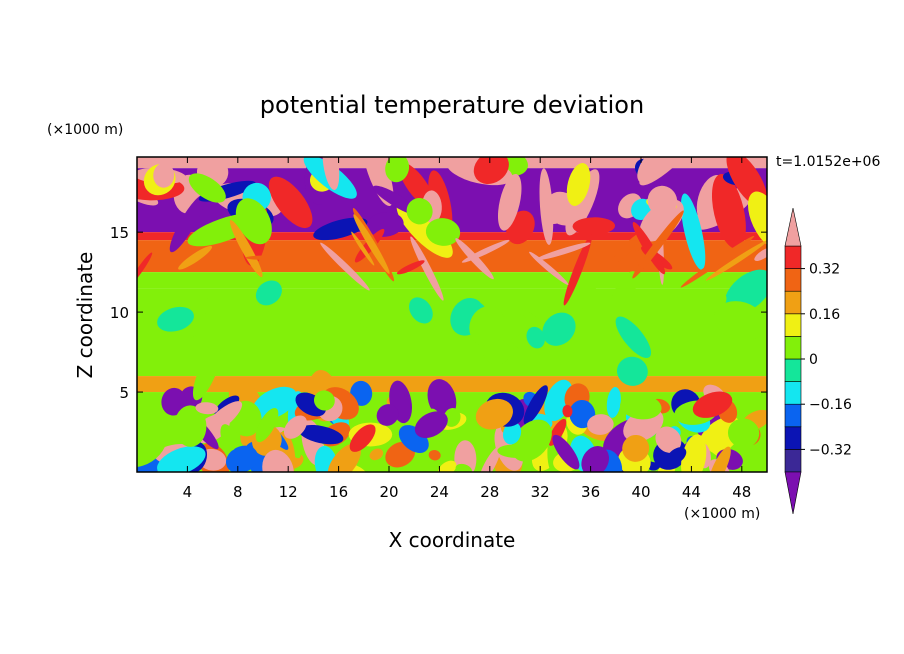 The height and width of the screenshot is (654, 904). Describe the element at coordinates (85, 130) in the screenshot. I see `y-unit-label: (×1000 m)` at that location.